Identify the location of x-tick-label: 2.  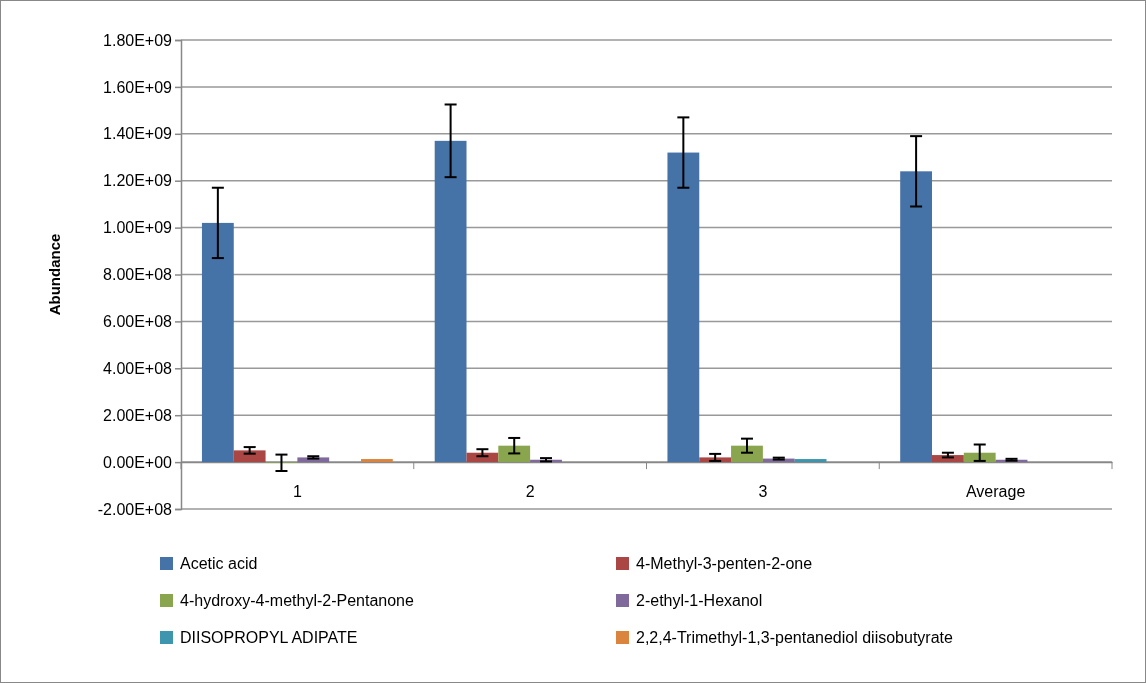
(530, 492).